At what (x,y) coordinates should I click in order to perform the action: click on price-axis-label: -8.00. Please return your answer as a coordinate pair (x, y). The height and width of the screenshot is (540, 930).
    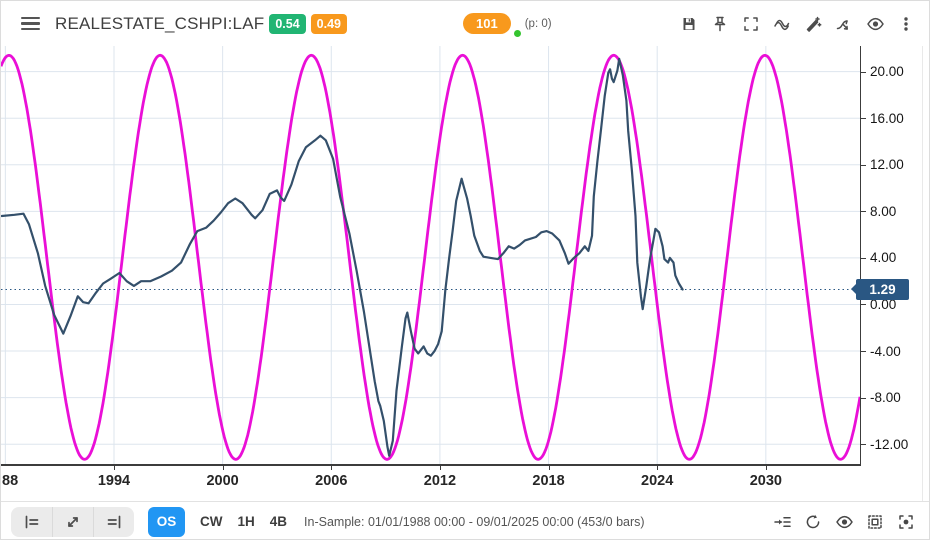
    Looking at the image, I should click on (885, 398).